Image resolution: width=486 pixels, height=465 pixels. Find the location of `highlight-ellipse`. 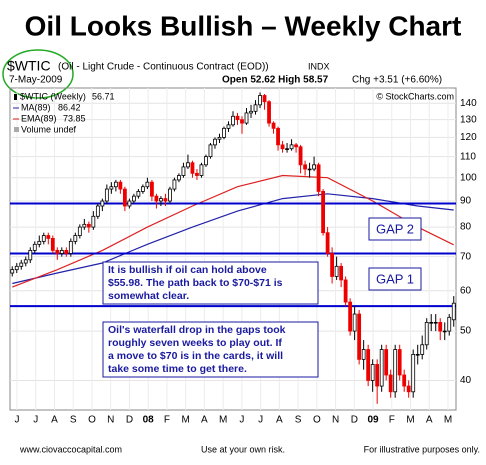

highlight-ellipse is located at coordinates (38, 74).